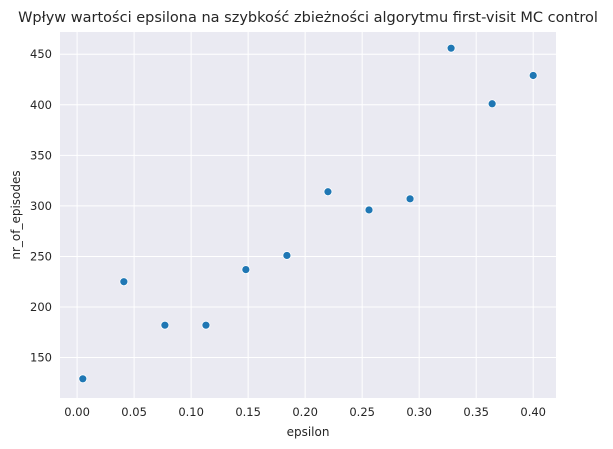 Image resolution: width=613 pixels, height=449 pixels. I want to click on x-tick-label: 0.10, so click(191, 412).